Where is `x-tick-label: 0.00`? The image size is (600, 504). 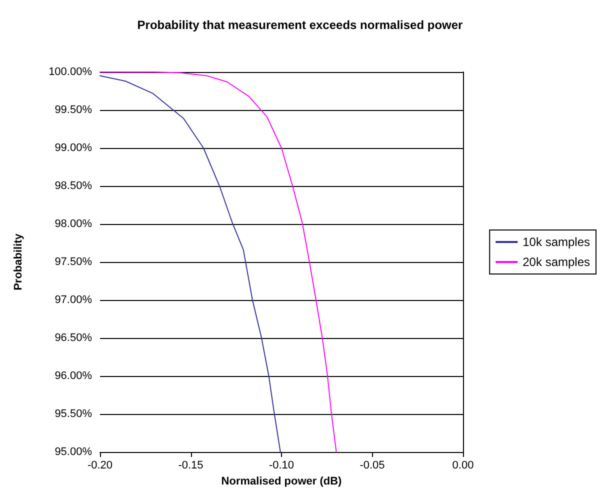 x-tick-label: 0.00 is located at coordinates (463, 466).